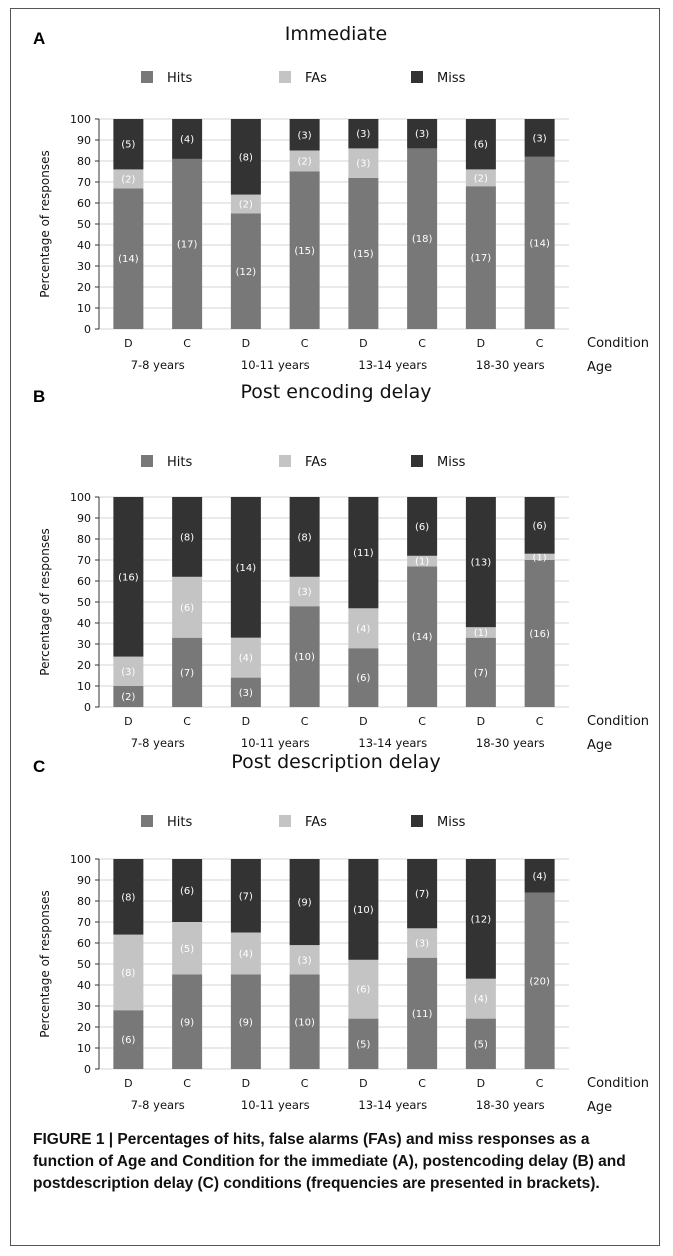  What do you see at coordinates (599, 1107) in the screenshot?
I see `x-axis-label-age: Age` at bounding box center [599, 1107].